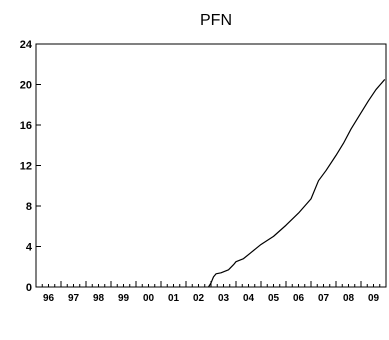 The height and width of the screenshot is (340, 389). Describe the element at coordinates (149, 298) in the screenshot. I see `x-tick-label: 00` at that location.